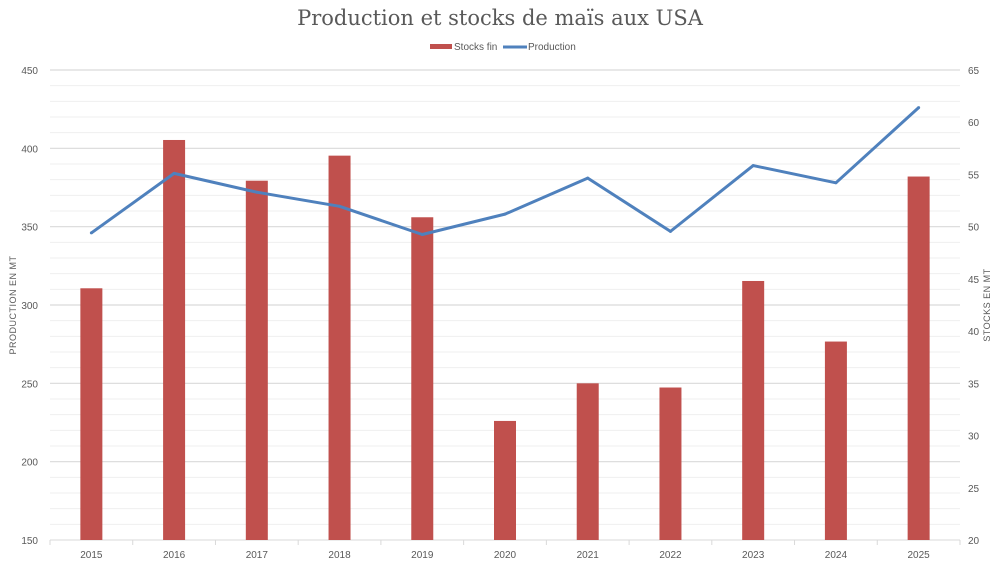 This screenshot has width=1000, height=562. What do you see at coordinates (257, 555) in the screenshot?
I see `x-tick-label: 2017` at bounding box center [257, 555].